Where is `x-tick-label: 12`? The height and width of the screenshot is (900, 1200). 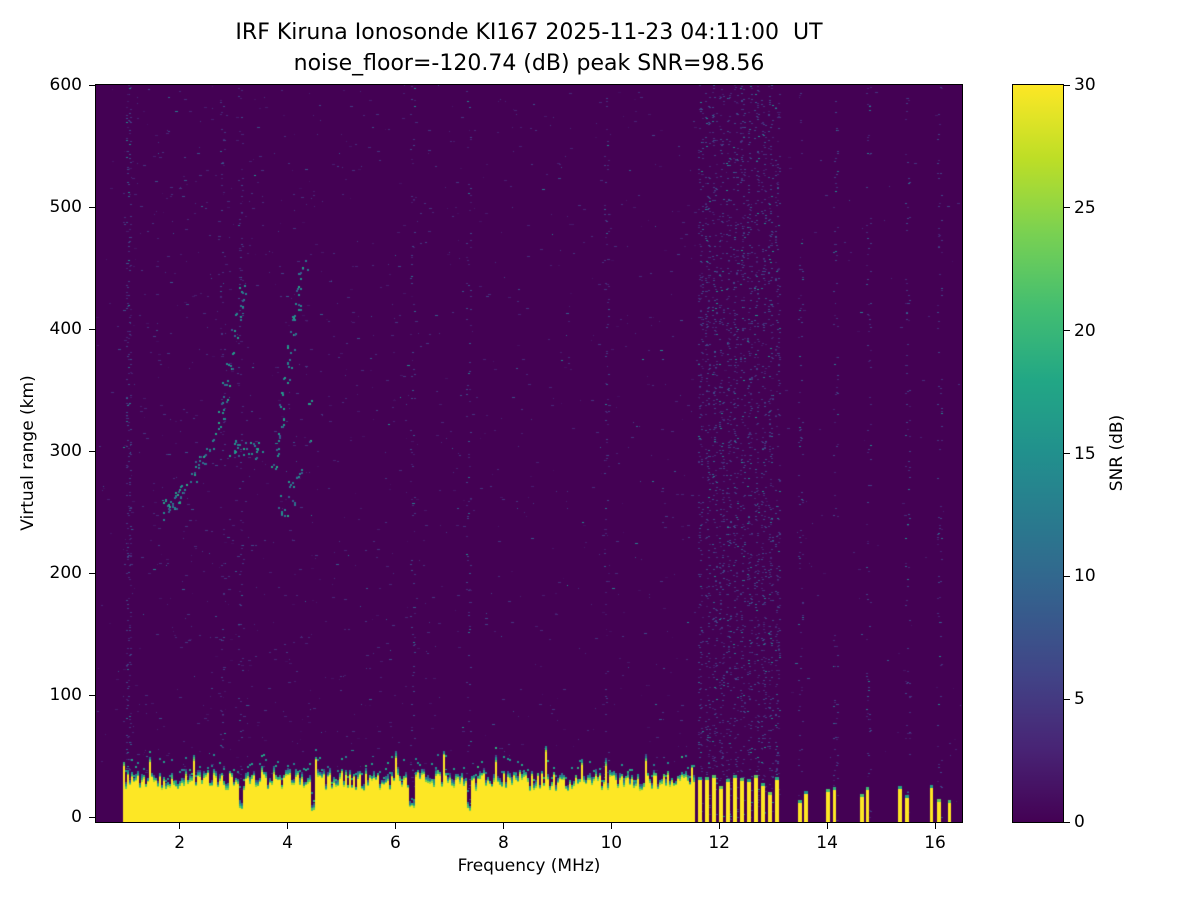 x-tick-label: 12 is located at coordinates (719, 843).